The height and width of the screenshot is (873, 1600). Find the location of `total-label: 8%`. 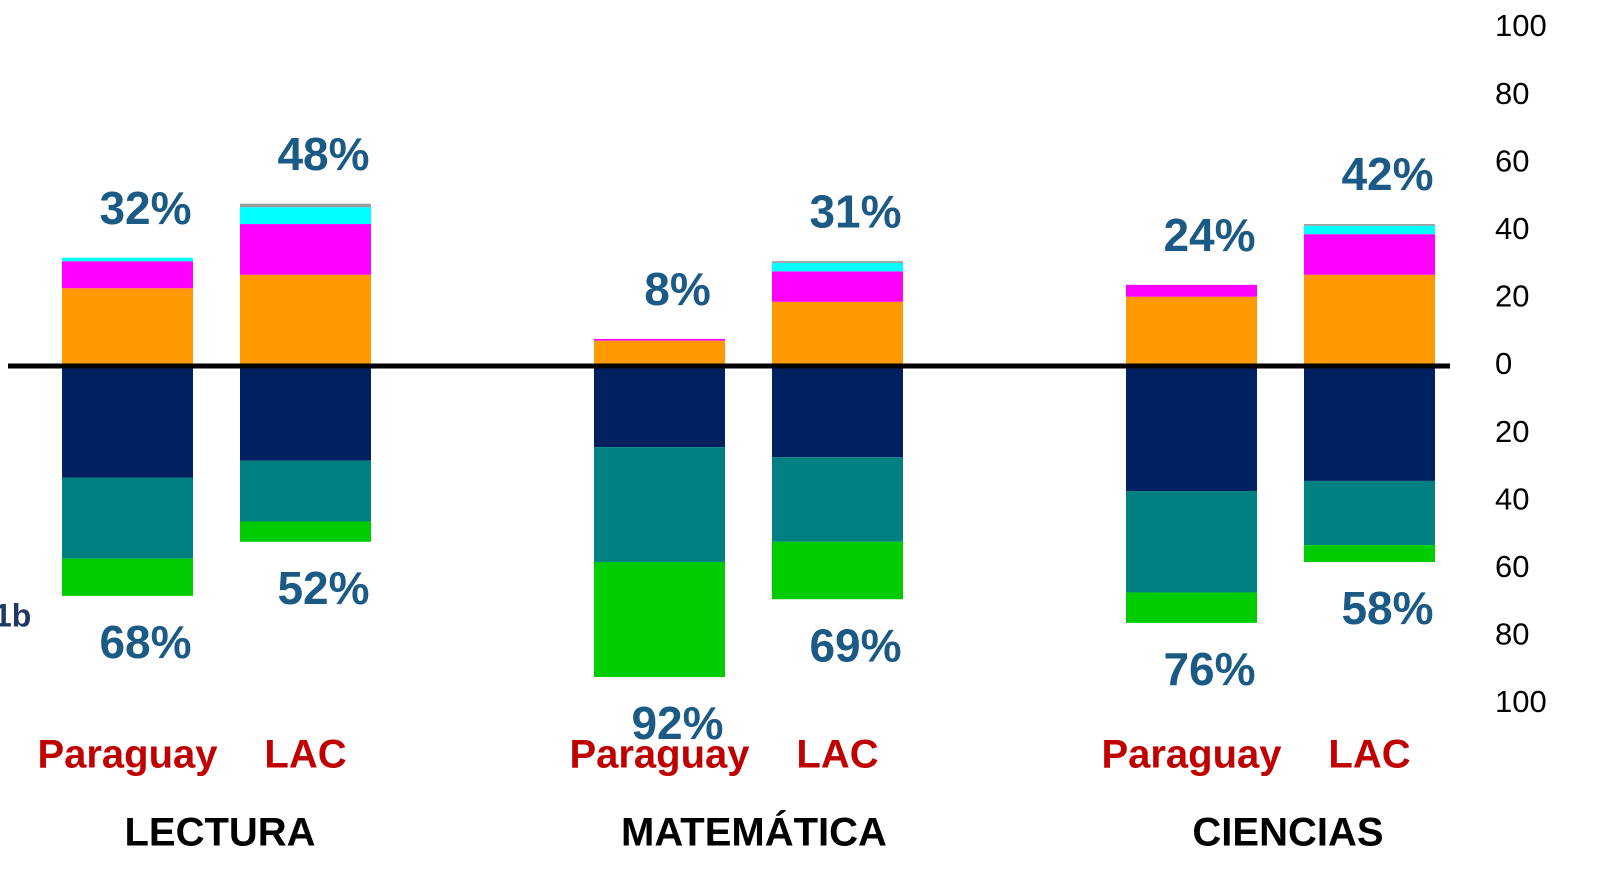

total-label: 8% is located at coordinates (677, 289).